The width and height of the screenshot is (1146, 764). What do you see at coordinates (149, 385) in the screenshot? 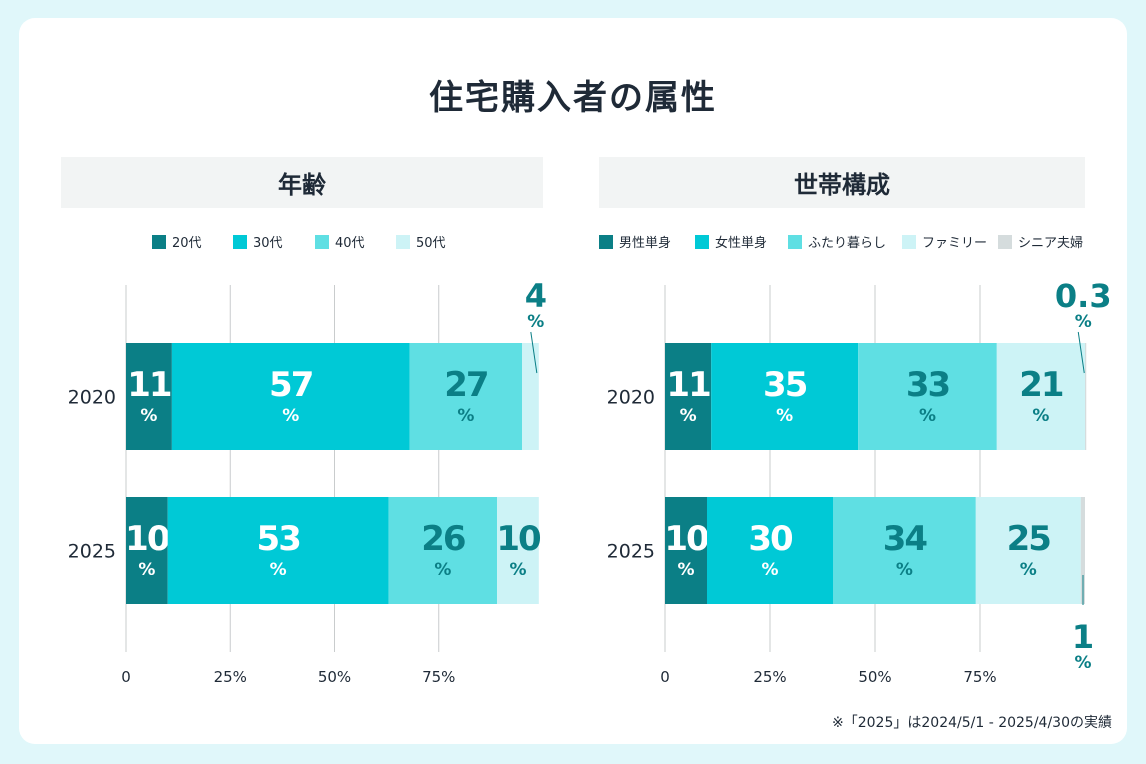
I see `age-data-label: 11` at bounding box center [149, 385].